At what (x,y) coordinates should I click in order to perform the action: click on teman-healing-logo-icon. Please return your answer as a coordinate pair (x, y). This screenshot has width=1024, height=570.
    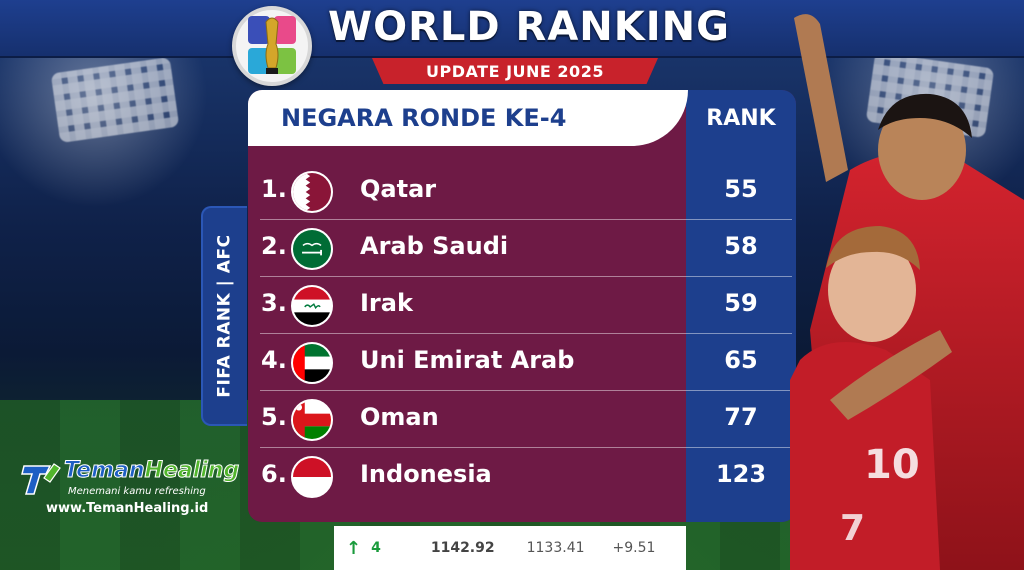
    Looking at the image, I should click on (41, 479).